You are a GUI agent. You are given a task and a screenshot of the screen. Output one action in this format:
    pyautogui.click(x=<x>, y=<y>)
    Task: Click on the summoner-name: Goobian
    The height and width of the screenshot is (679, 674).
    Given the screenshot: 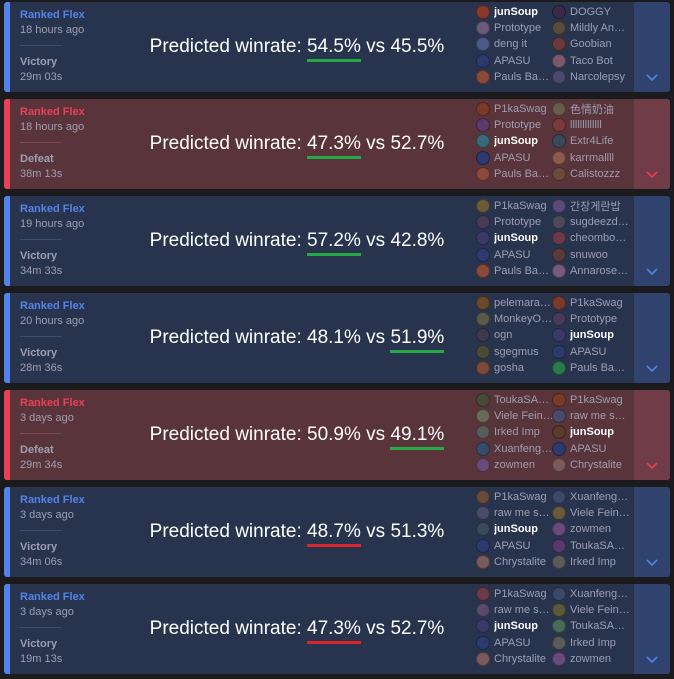 What is the action you would take?
    pyautogui.click(x=591, y=44)
    